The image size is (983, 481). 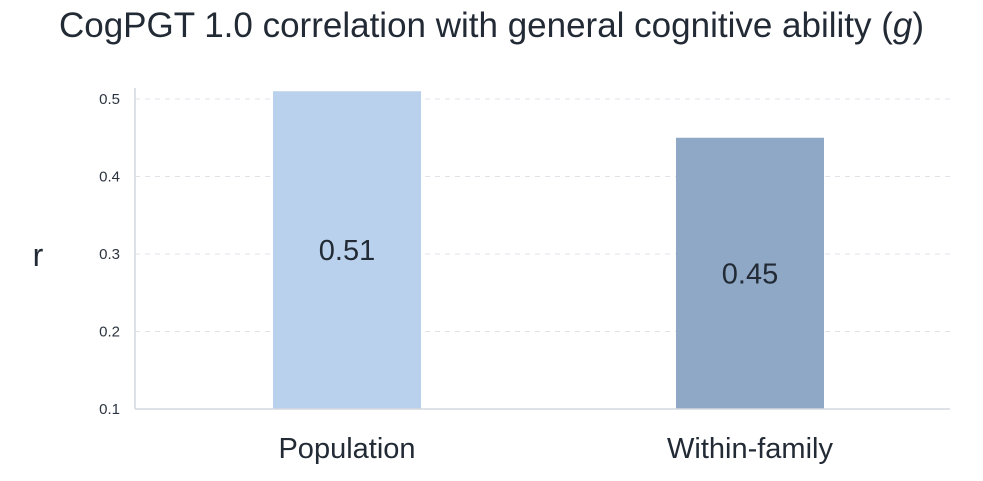 What do you see at coordinates (109, 99) in the screenshot?
I see `y-tick-label: 0.5` at bounding box center [109, 99].